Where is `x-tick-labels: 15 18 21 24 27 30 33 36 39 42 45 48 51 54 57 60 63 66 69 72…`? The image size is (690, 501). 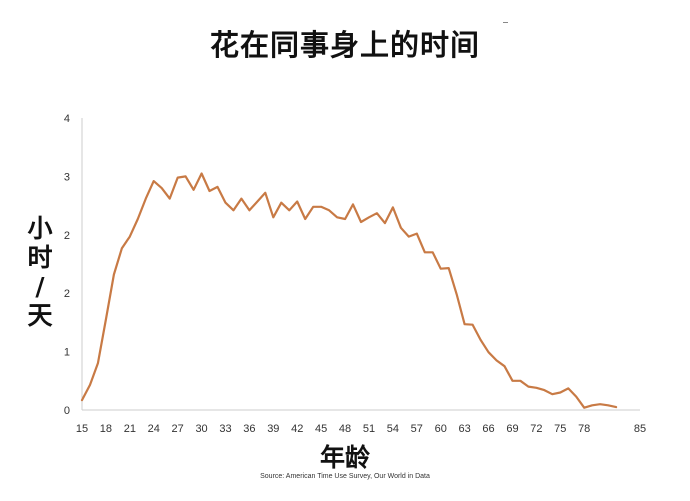 x-tick-labels: 15 18 21 24 27 30 33 36 39 42 45 48 51 54 57 60 63 66 69 72… is located at coordinates (361, 429).